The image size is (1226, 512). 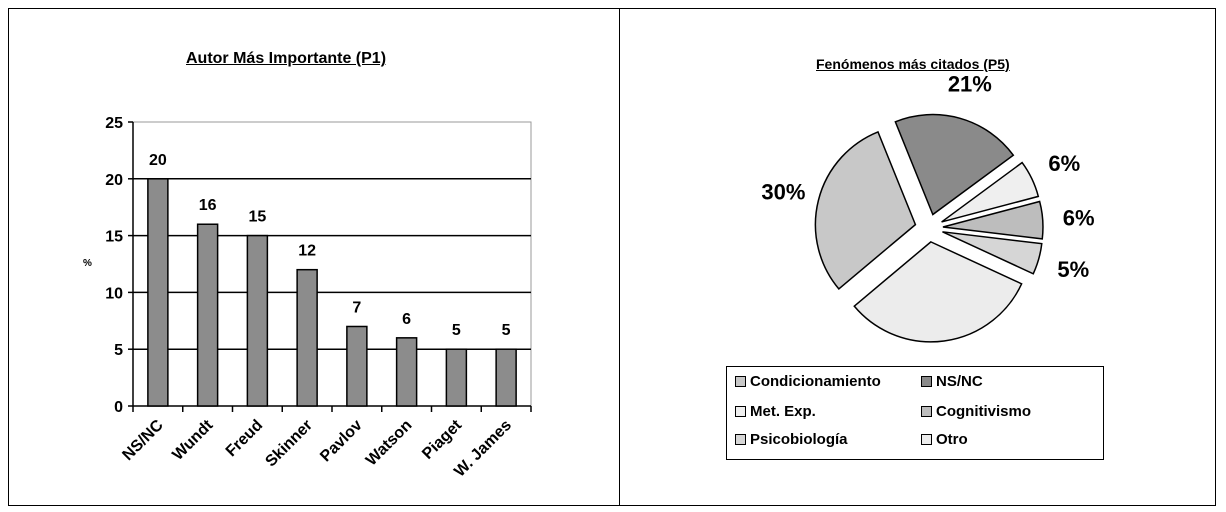 I want to click on bar-data-label: 20, so click(x=158, y=160).